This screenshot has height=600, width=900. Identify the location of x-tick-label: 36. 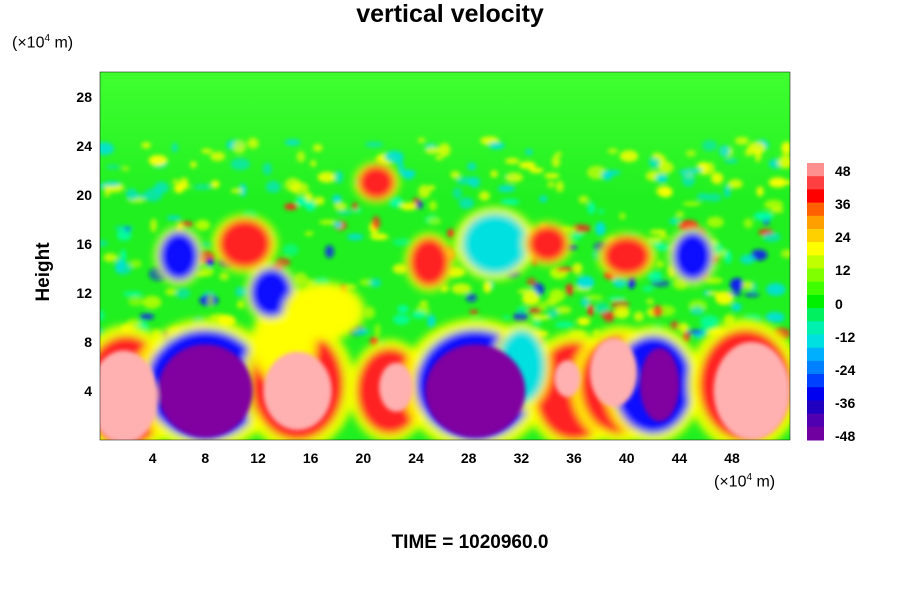
(574, 458).